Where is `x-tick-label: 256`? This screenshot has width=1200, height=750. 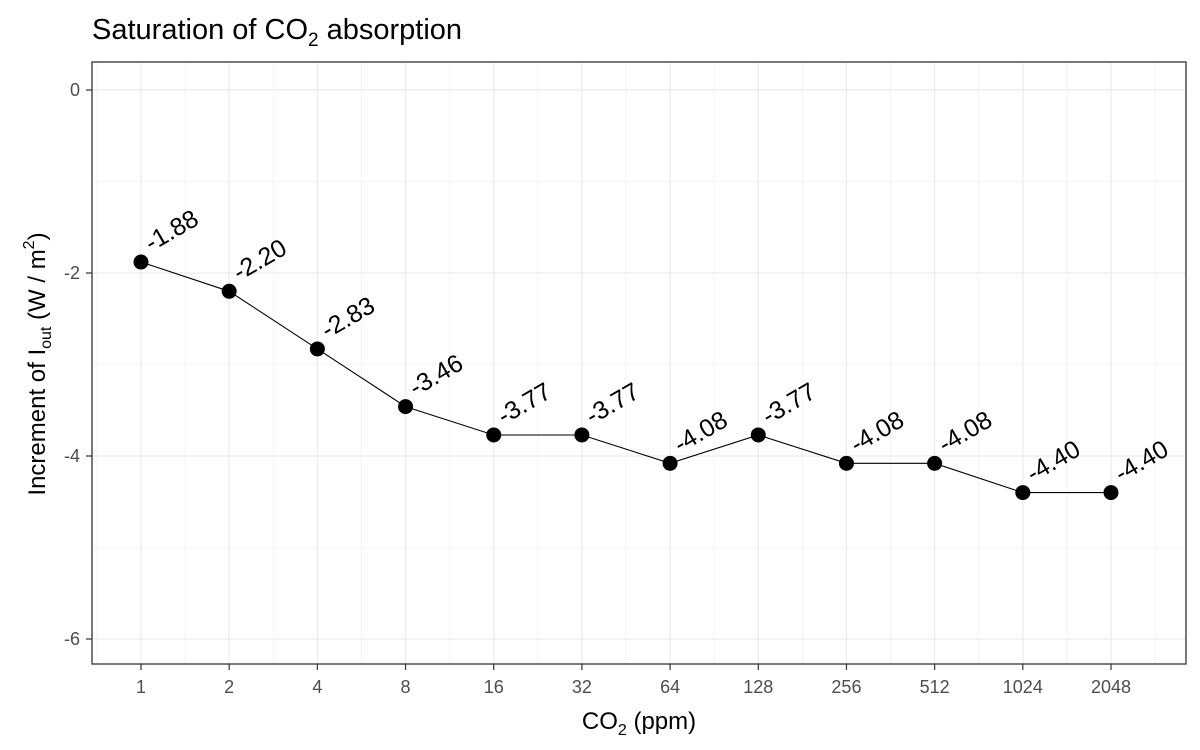 x-tick-label: 256 is located at coordinates (846, 687).